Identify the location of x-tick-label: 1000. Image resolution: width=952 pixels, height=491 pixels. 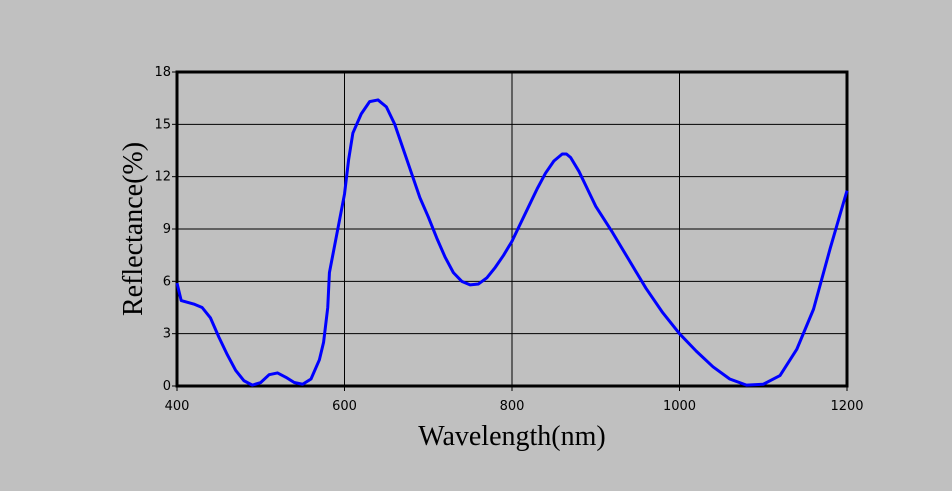
(679, 406).